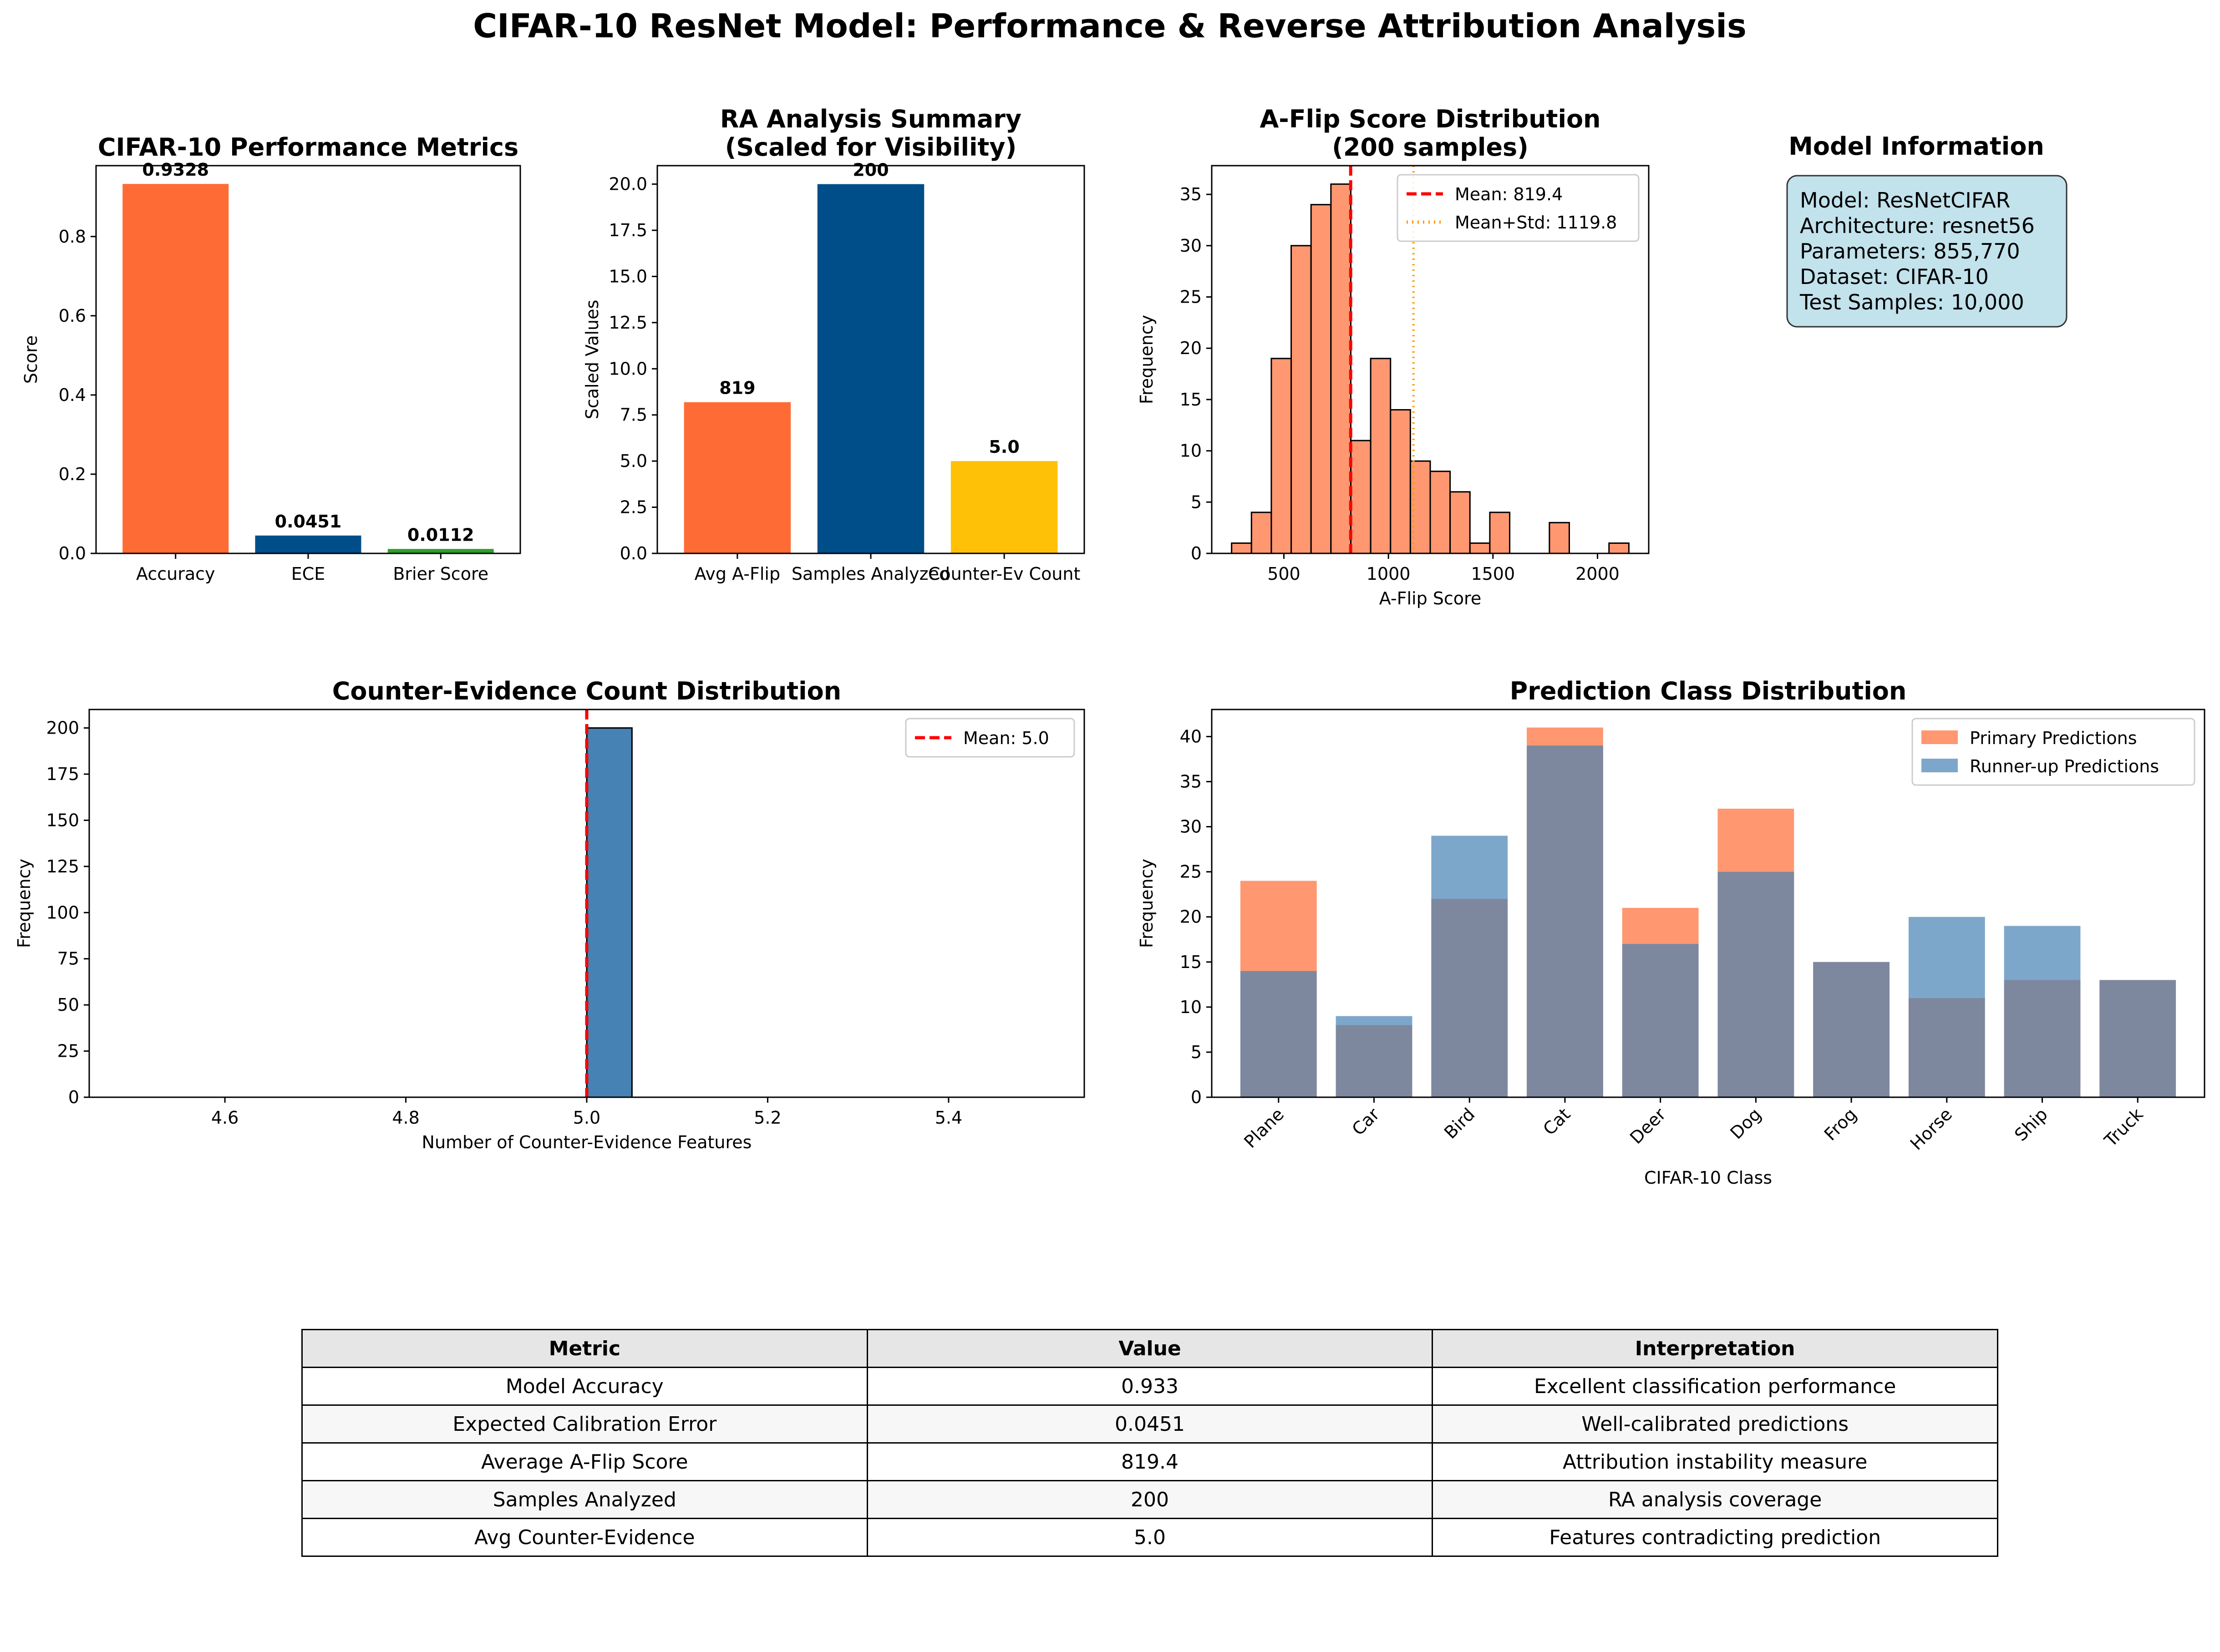 The height and width of the screenshot is (1652, 2220). Describe the element at coordinates (1196, 502) in the screenshot. I see `y-tick-label: 5` at that location.